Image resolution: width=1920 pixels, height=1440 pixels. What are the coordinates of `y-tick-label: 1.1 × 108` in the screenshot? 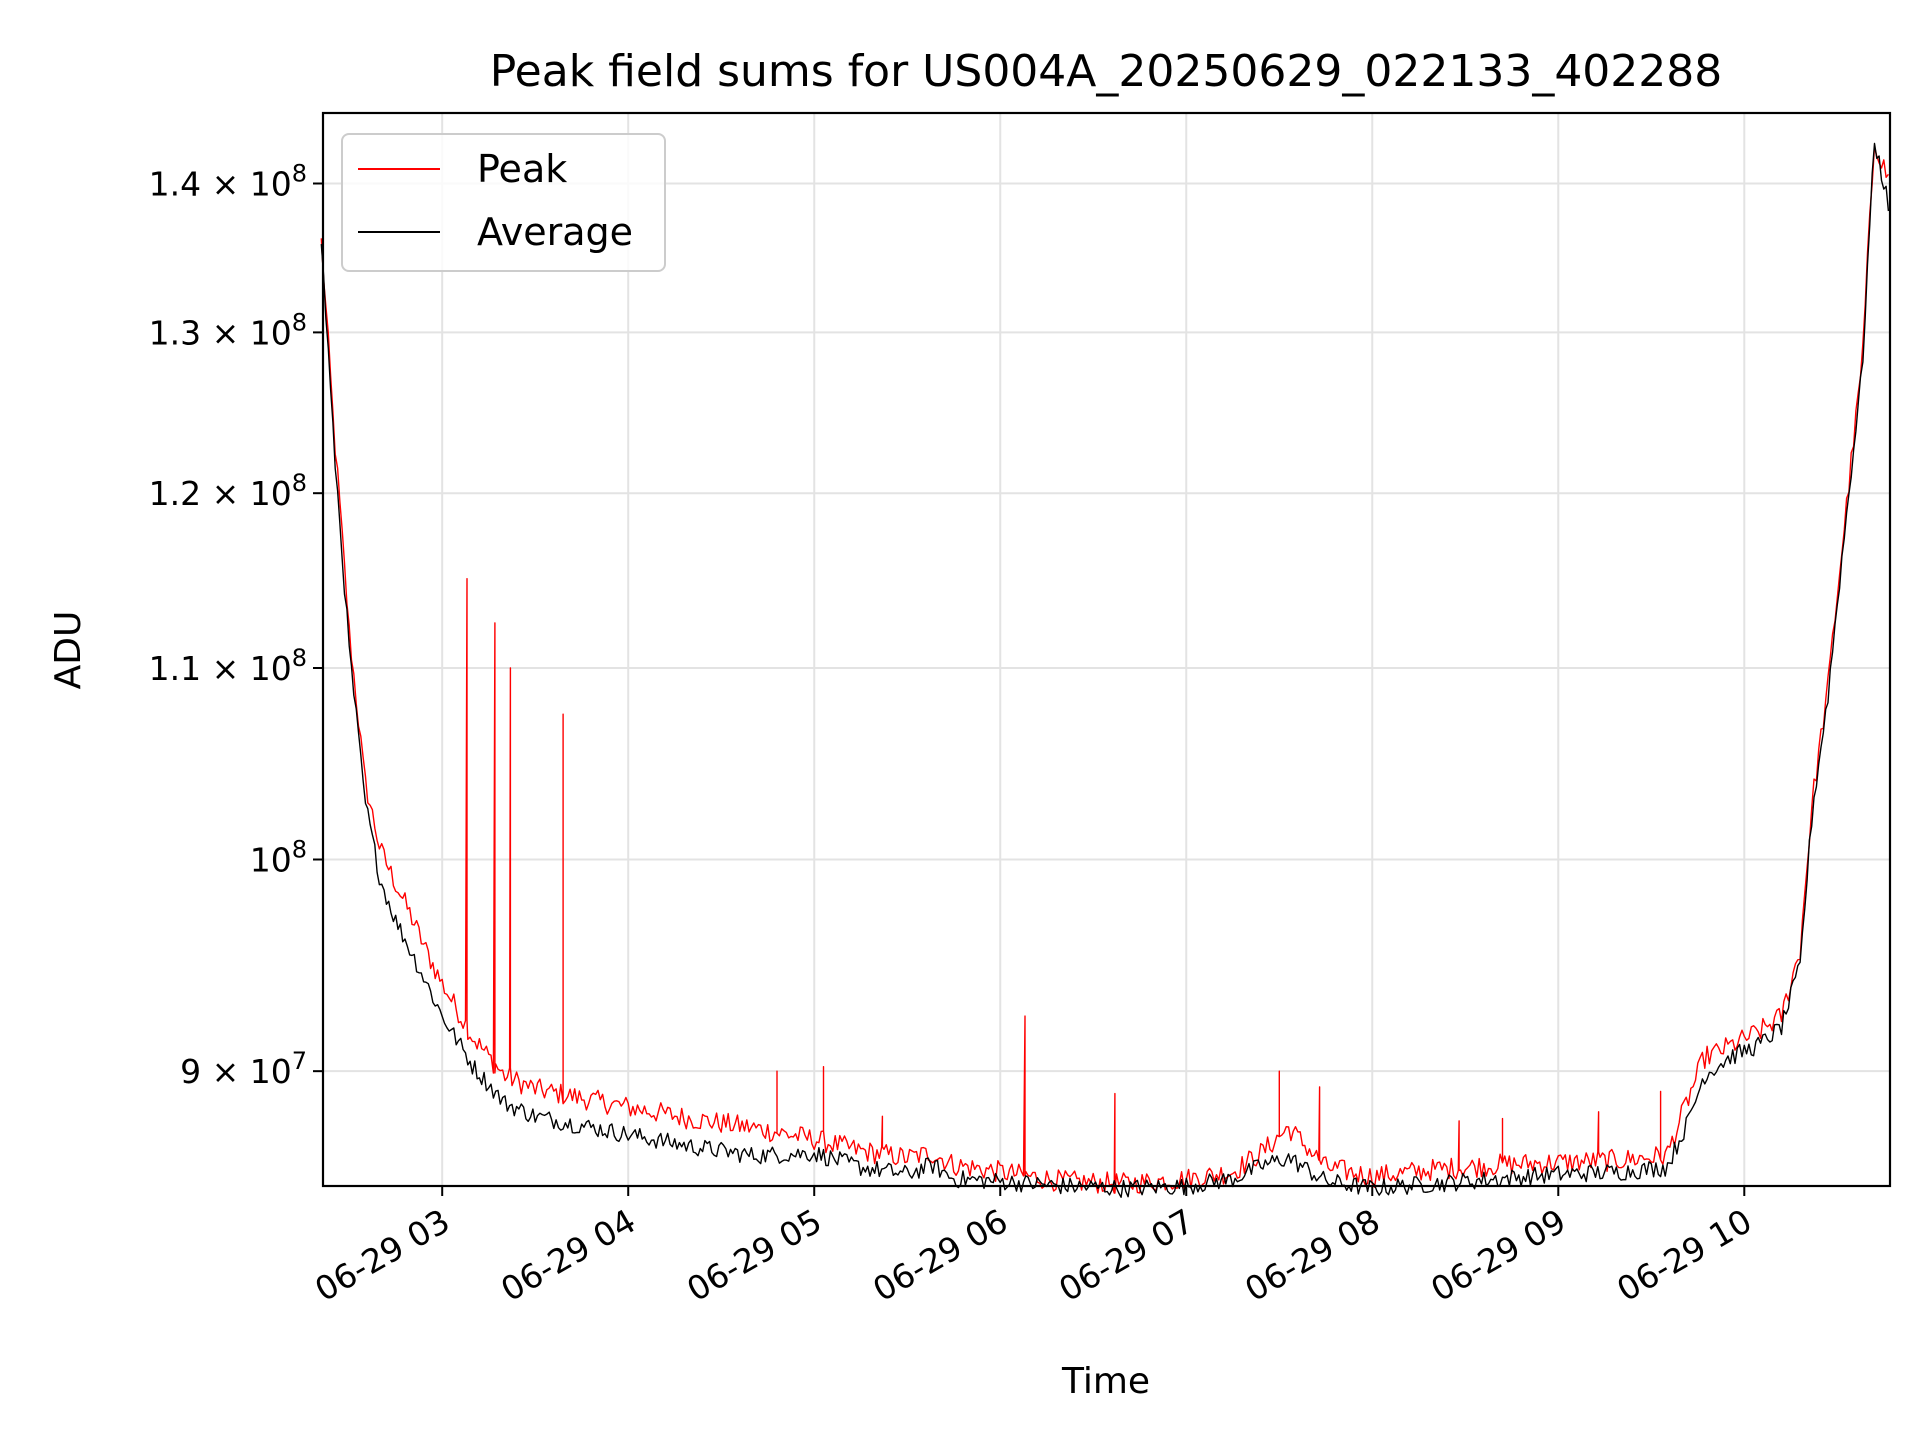 It's located at (228, 666).